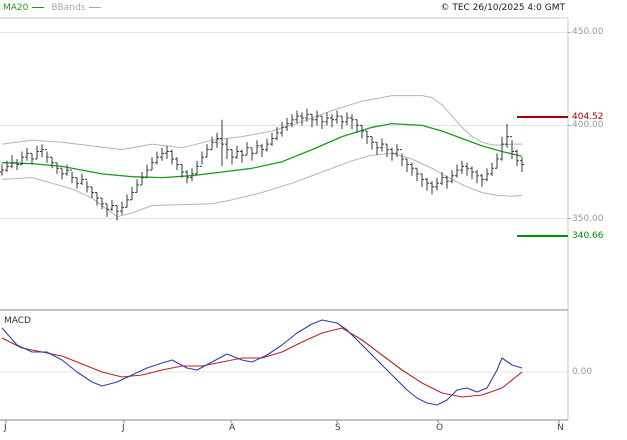 This screenshot has width=627, height=440. I want to click on bbands-legend-label: BBands, so click(68, 8).